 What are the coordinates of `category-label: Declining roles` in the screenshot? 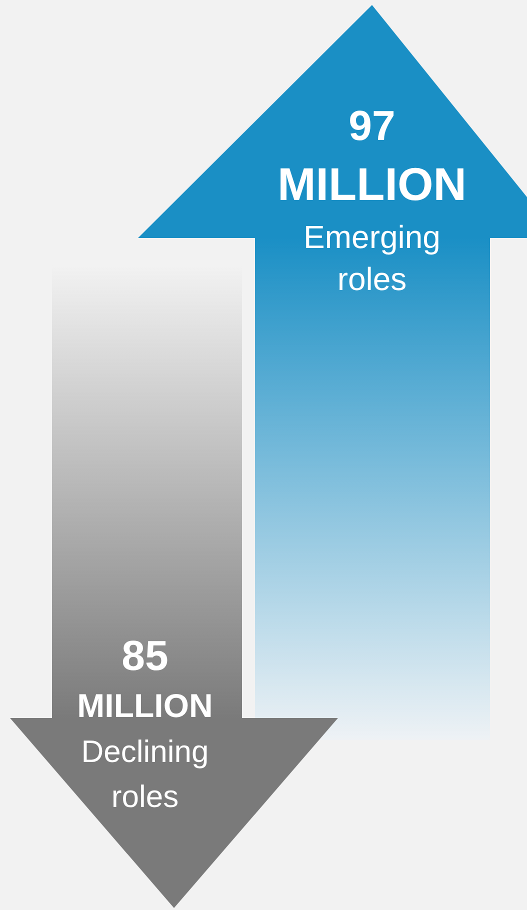 It's located at (145, 774).